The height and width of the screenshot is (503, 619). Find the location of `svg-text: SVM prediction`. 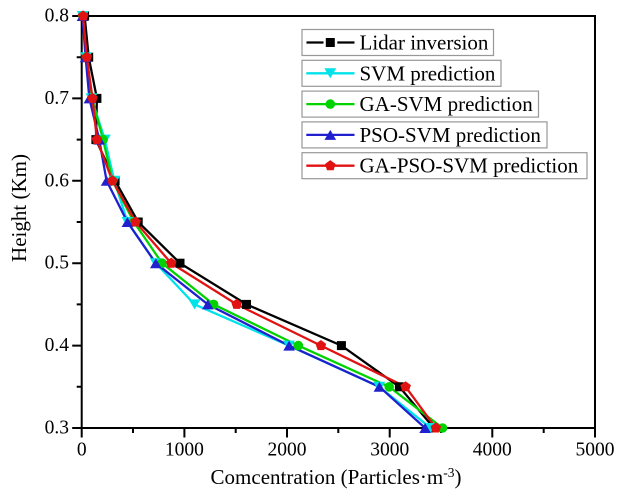

svg-text: SVM prediction is located at coordinates (428, 73).